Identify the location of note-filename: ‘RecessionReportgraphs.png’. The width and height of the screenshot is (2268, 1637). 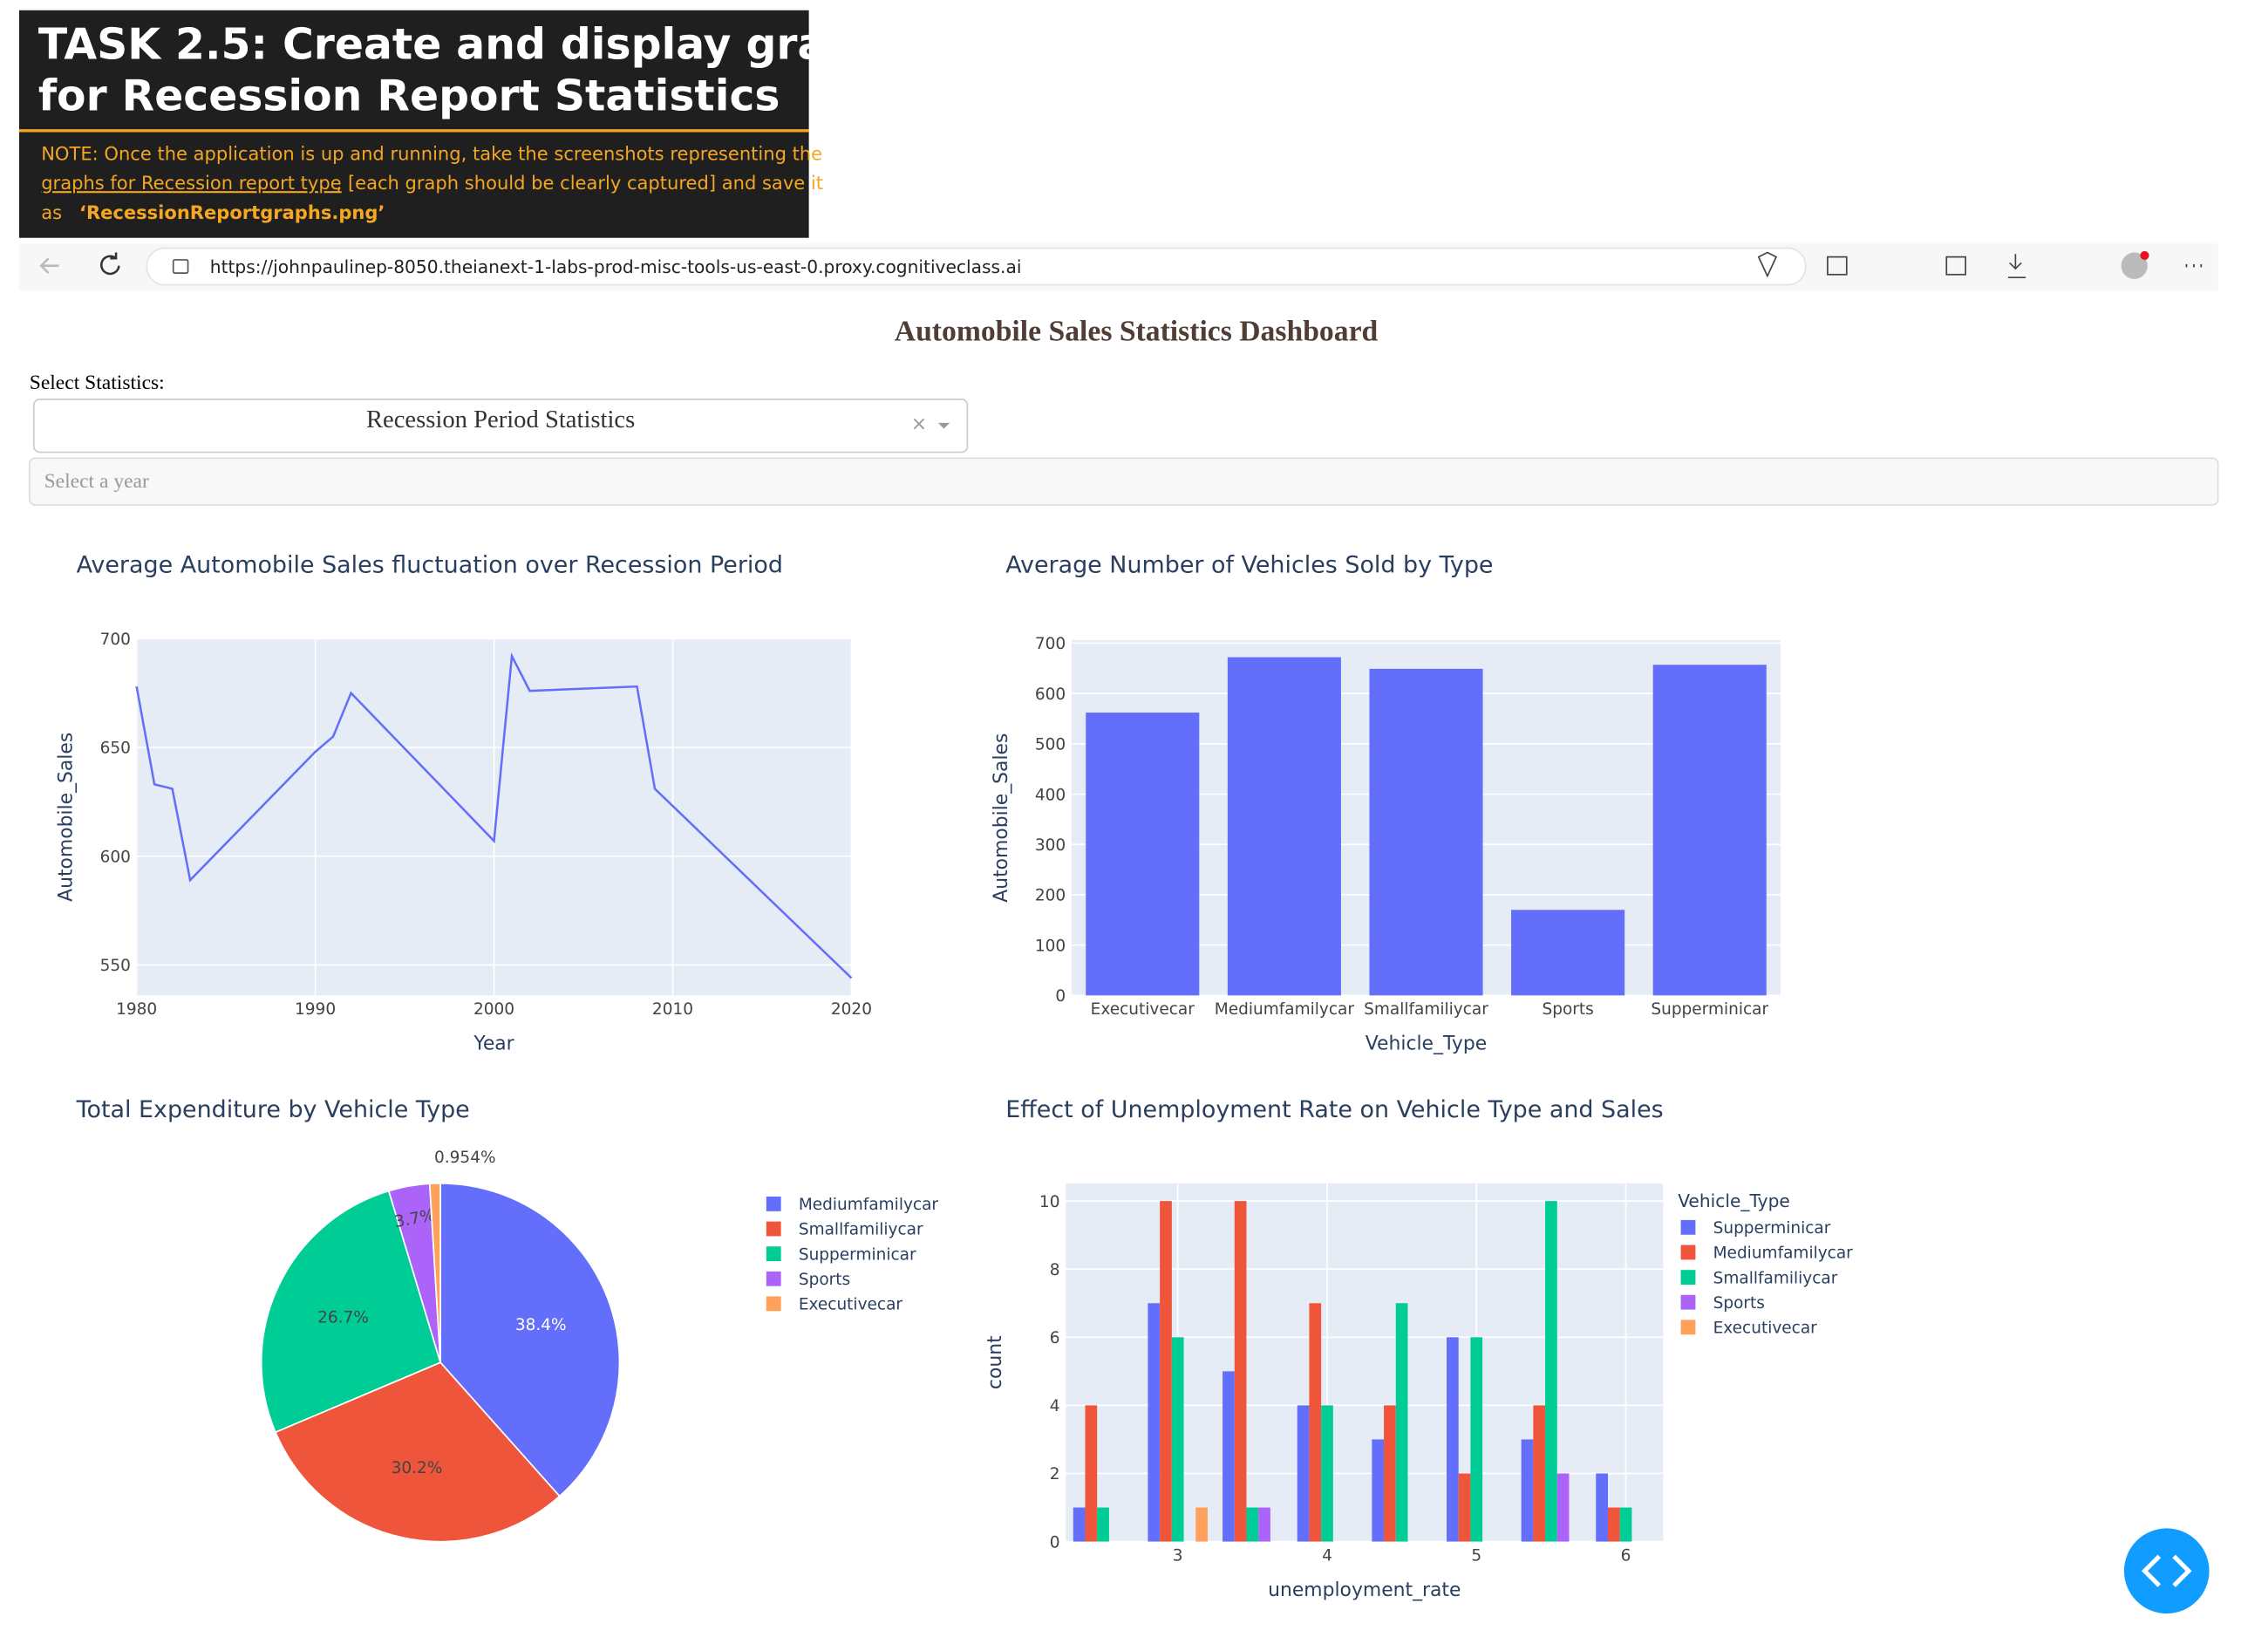
(232, 212).